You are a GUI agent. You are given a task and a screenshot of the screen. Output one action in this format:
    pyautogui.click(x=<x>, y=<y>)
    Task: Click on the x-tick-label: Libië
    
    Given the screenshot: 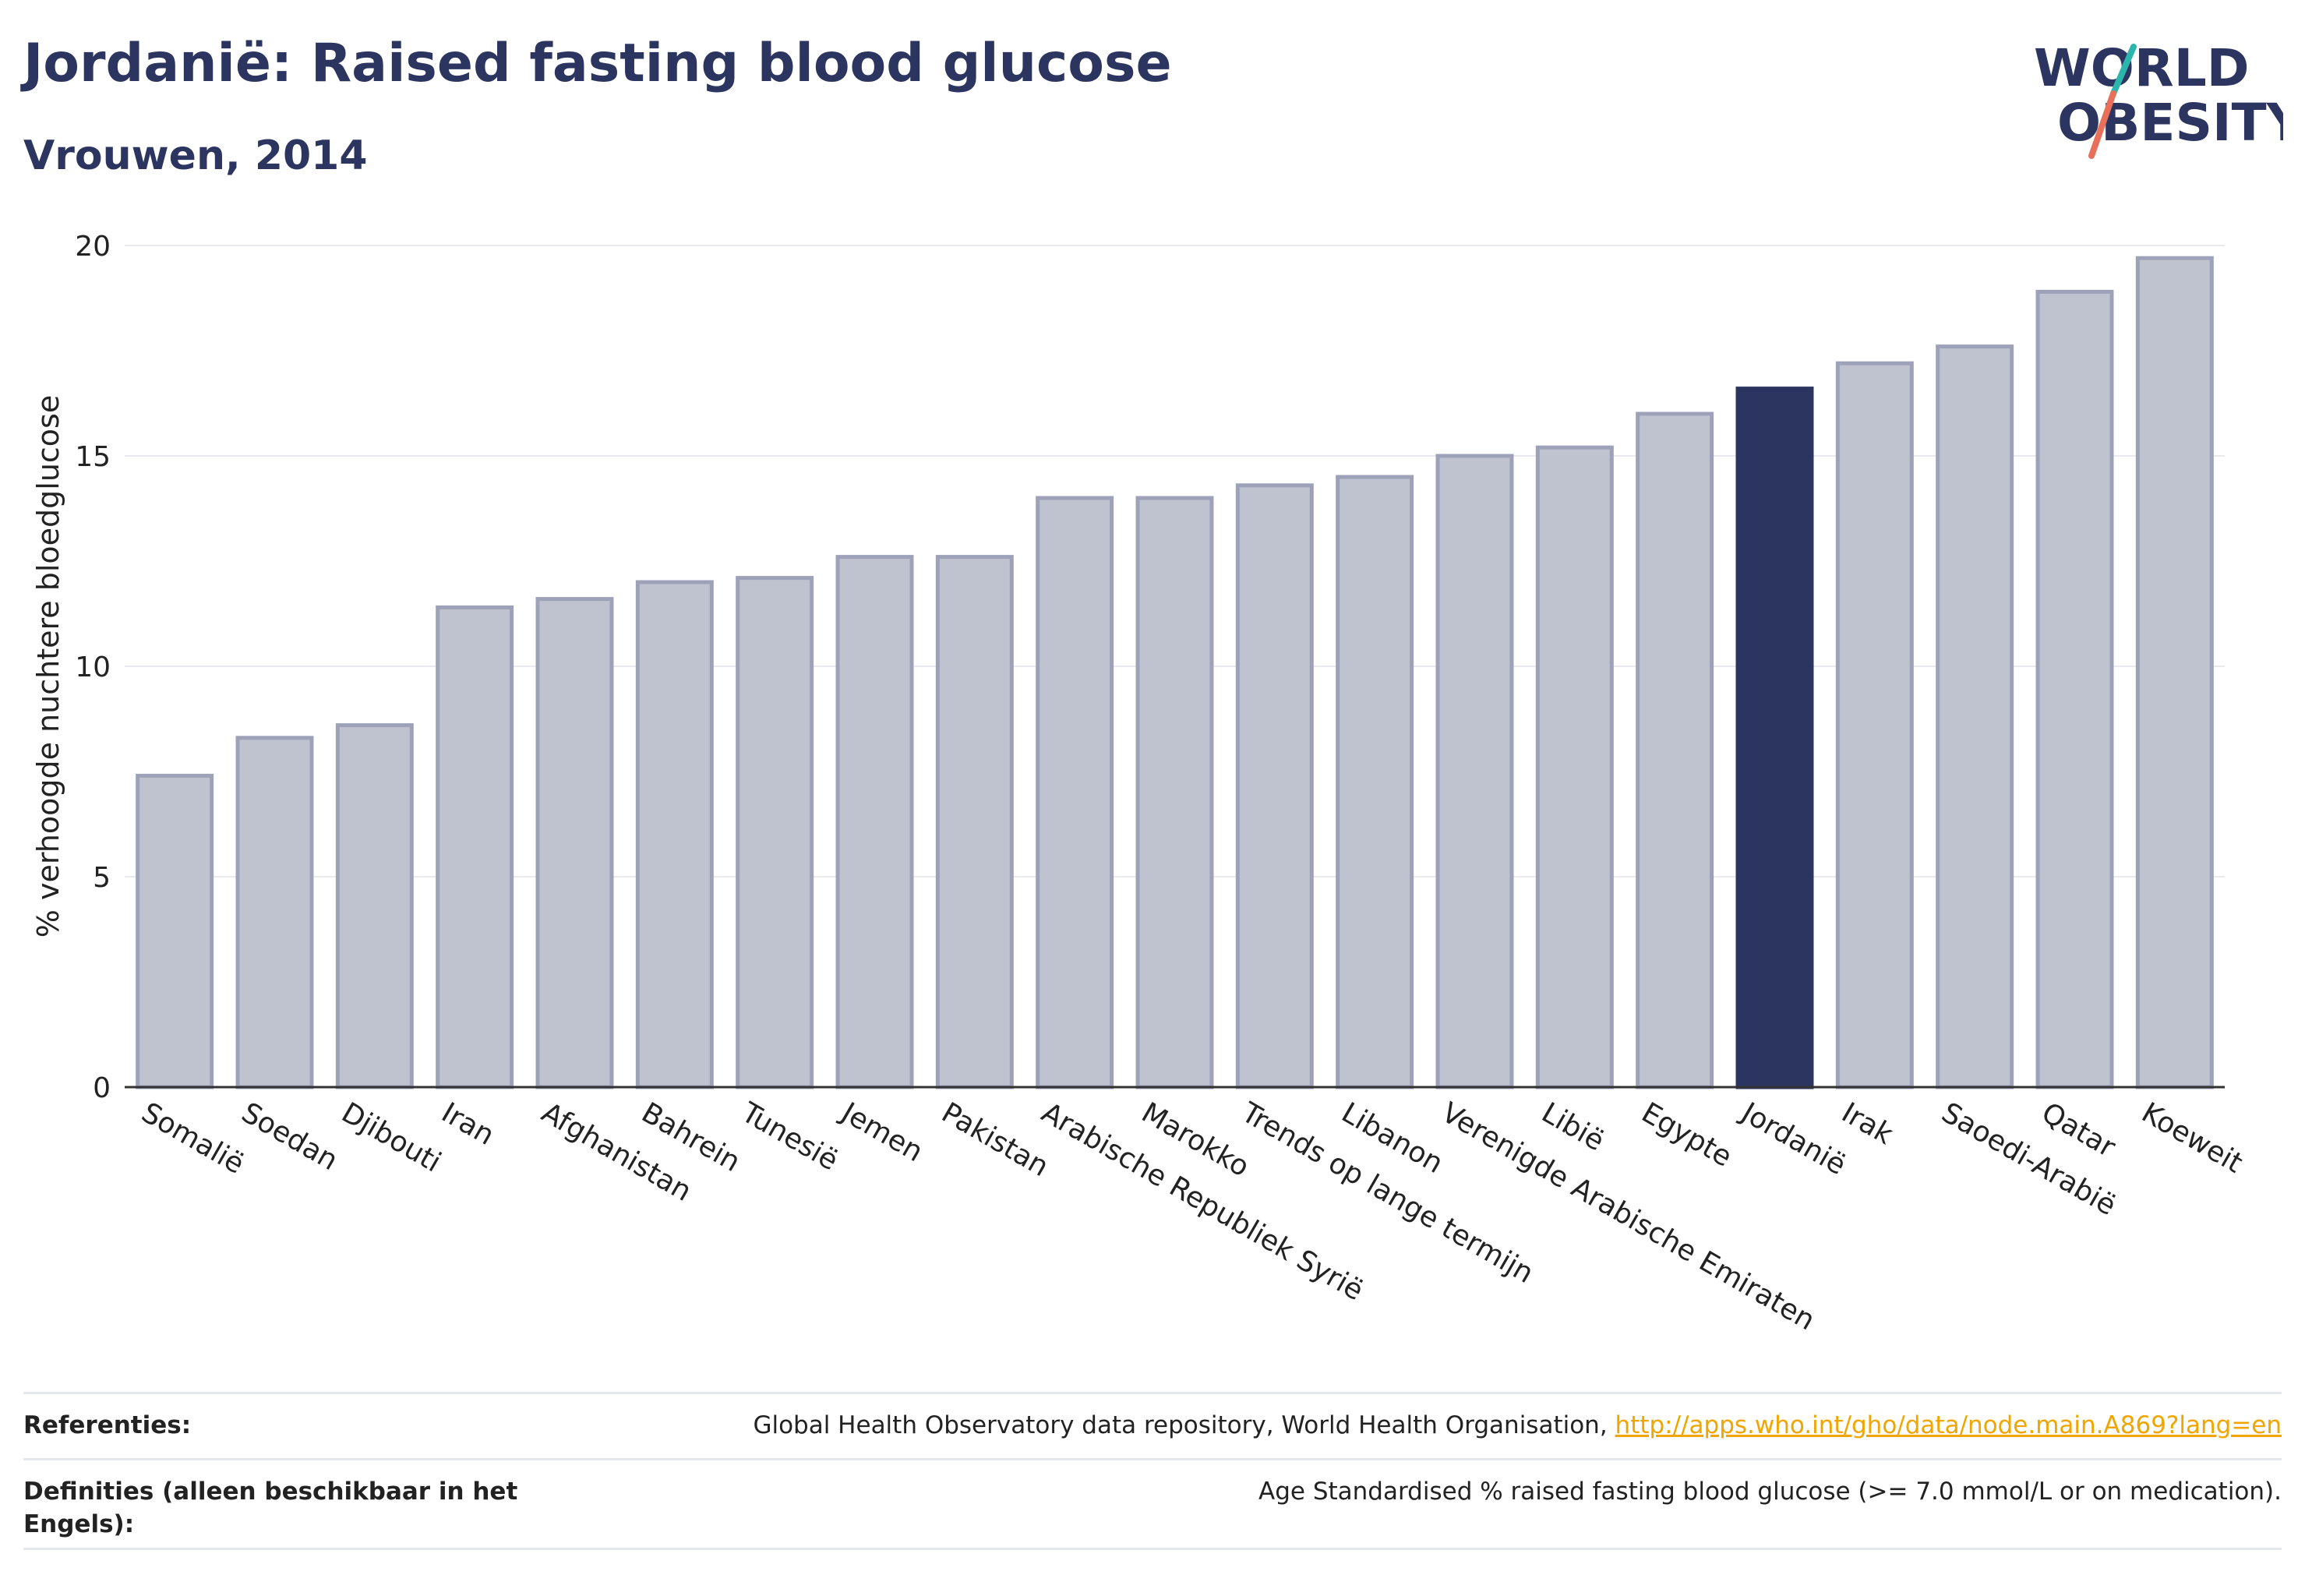 What is the action you would take?
    pyautogui.click(x=1572, y=1126)
    